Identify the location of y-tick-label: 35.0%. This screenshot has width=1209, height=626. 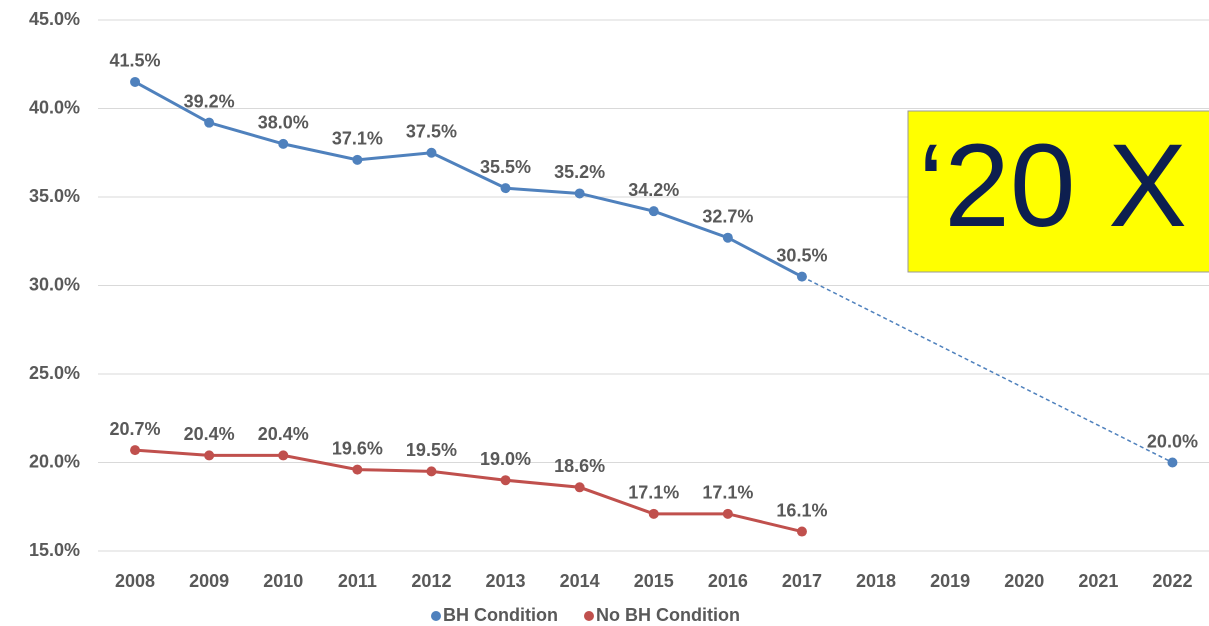
(54, 196).